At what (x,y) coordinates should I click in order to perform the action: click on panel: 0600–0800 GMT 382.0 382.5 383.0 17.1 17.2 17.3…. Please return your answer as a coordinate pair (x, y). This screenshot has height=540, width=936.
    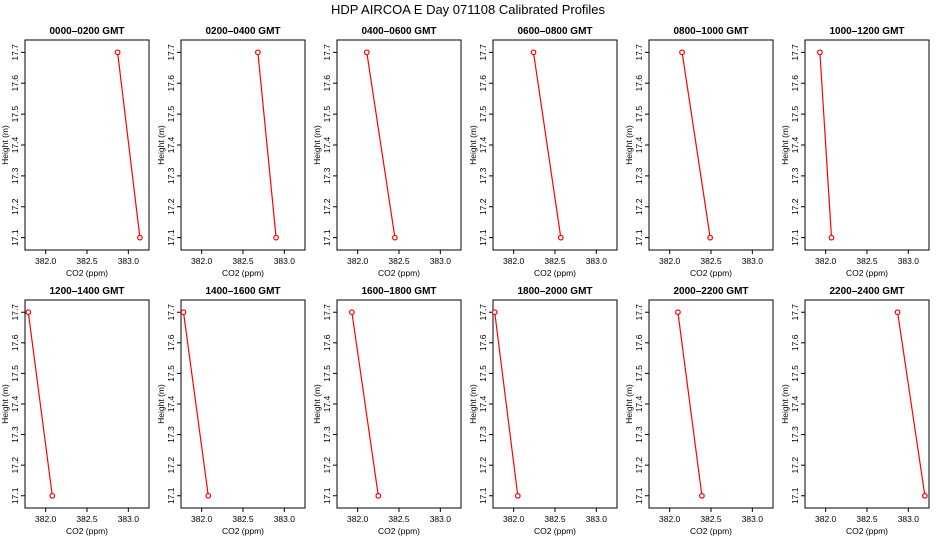
    Looking at the image, I should click on (543, 152).